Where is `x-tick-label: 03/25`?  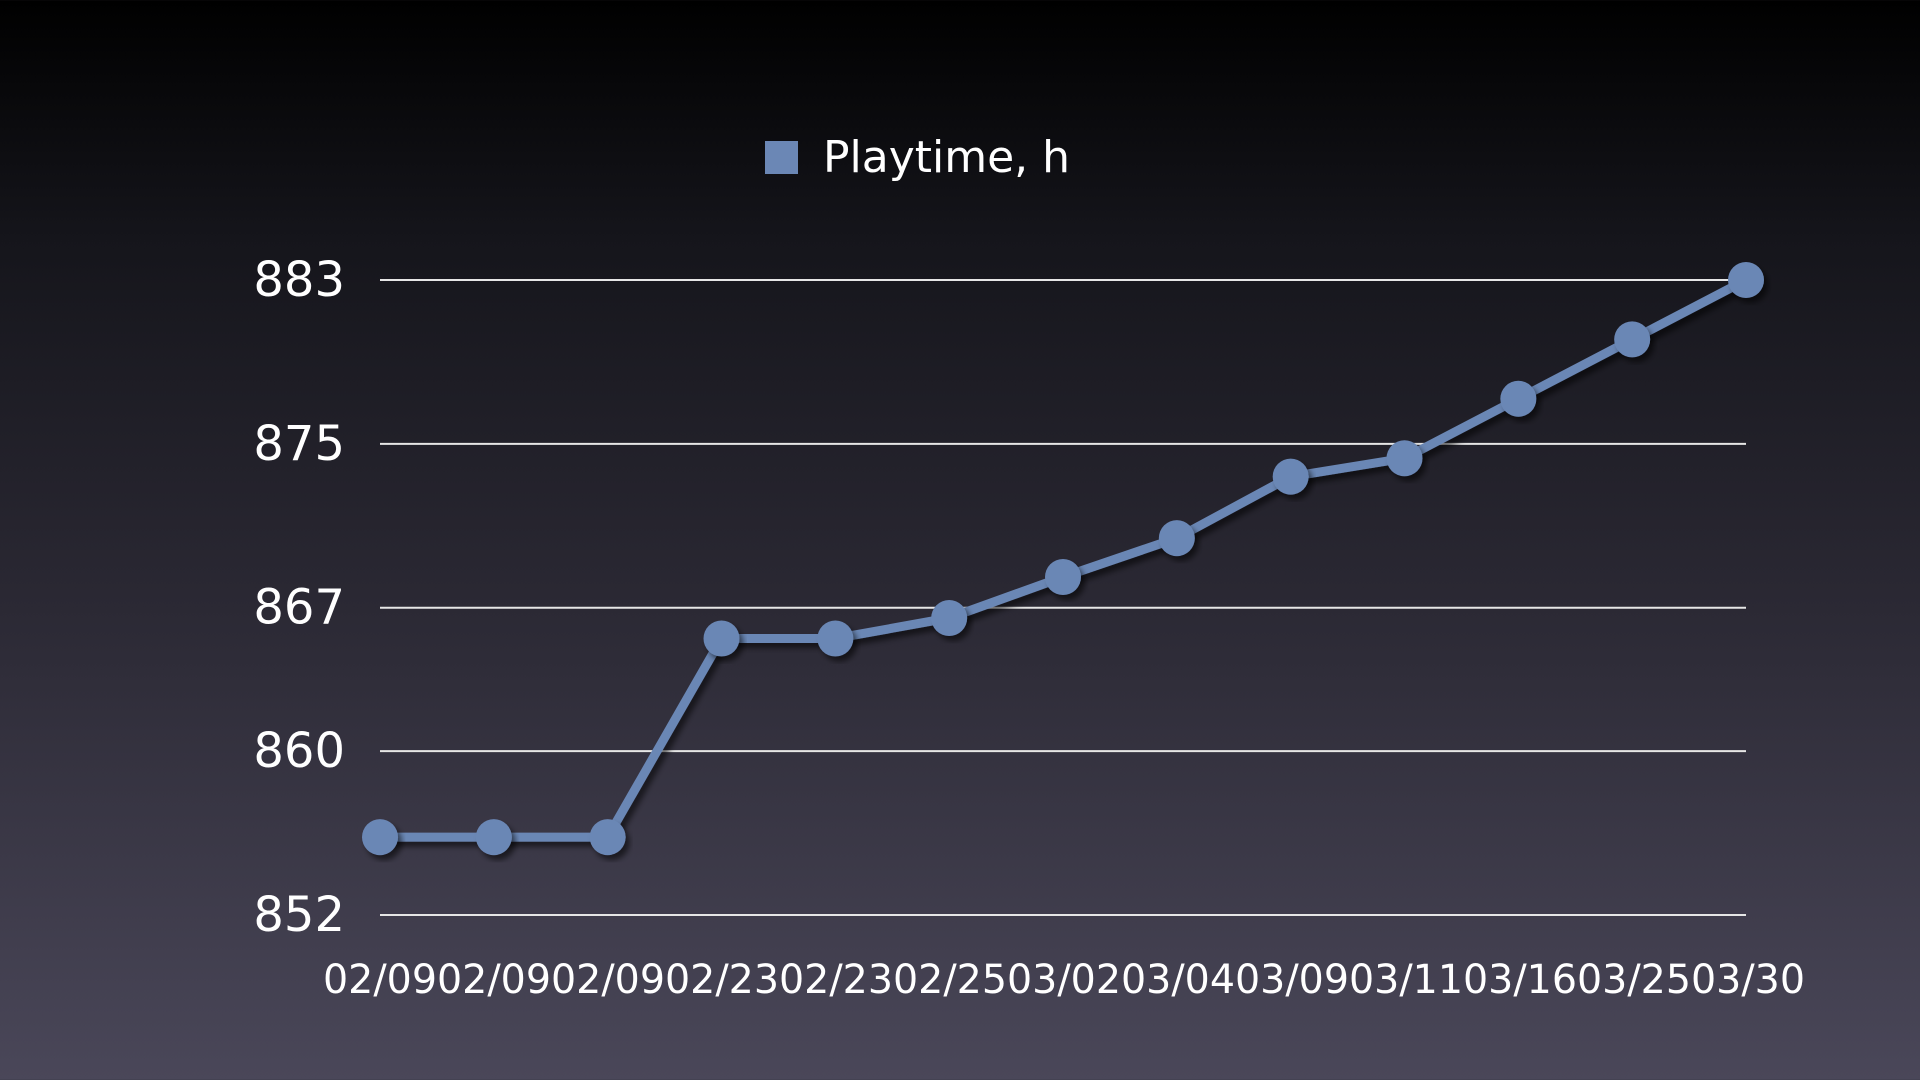
x-tick-label: 03/25 is located at coordinates (1634, 980).